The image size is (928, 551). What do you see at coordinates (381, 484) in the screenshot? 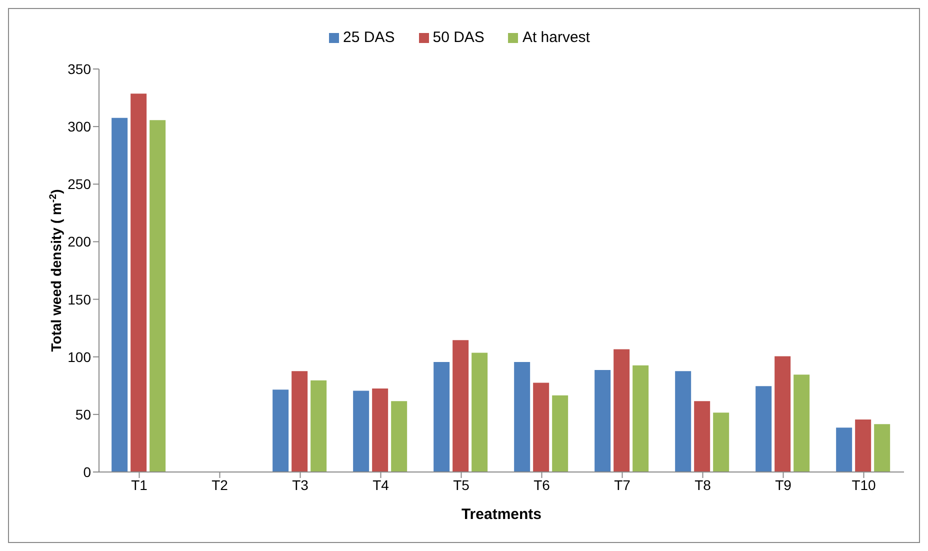
I see `x-tick-label: T4` at bounding box center [381, 484].